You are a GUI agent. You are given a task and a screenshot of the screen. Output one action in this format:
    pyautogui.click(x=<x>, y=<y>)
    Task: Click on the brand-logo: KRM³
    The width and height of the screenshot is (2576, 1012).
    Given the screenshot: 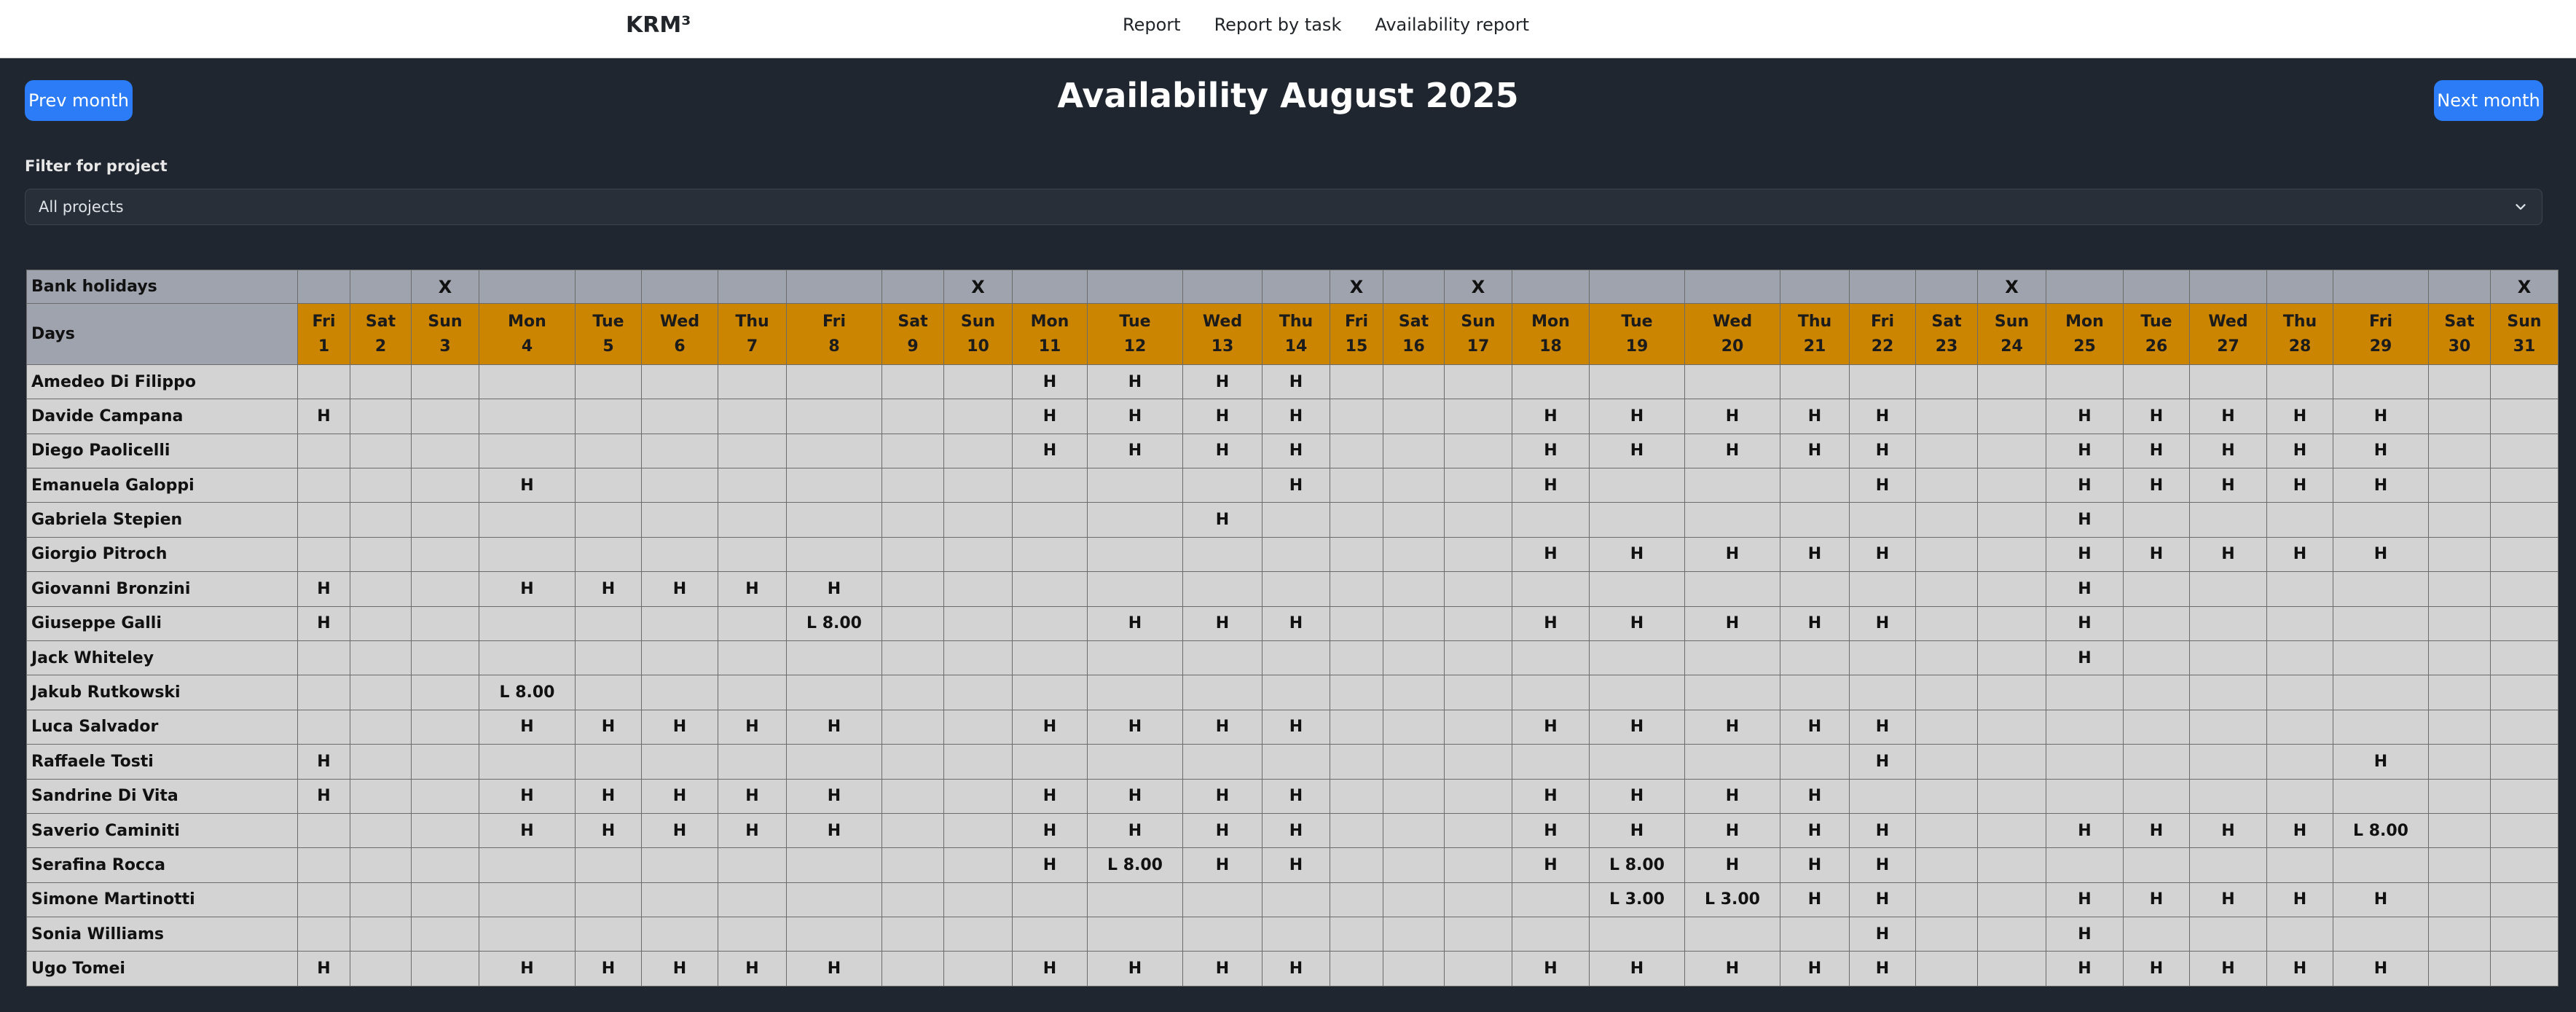 What is the action you would take?
    pyautogui.click(x=658, y=25)
    